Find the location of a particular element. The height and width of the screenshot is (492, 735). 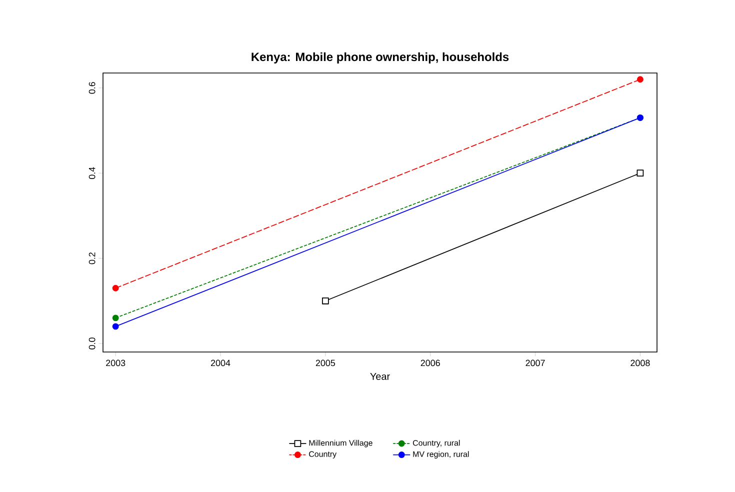

x-axis-title: Year is located at coordinates (380, 376).